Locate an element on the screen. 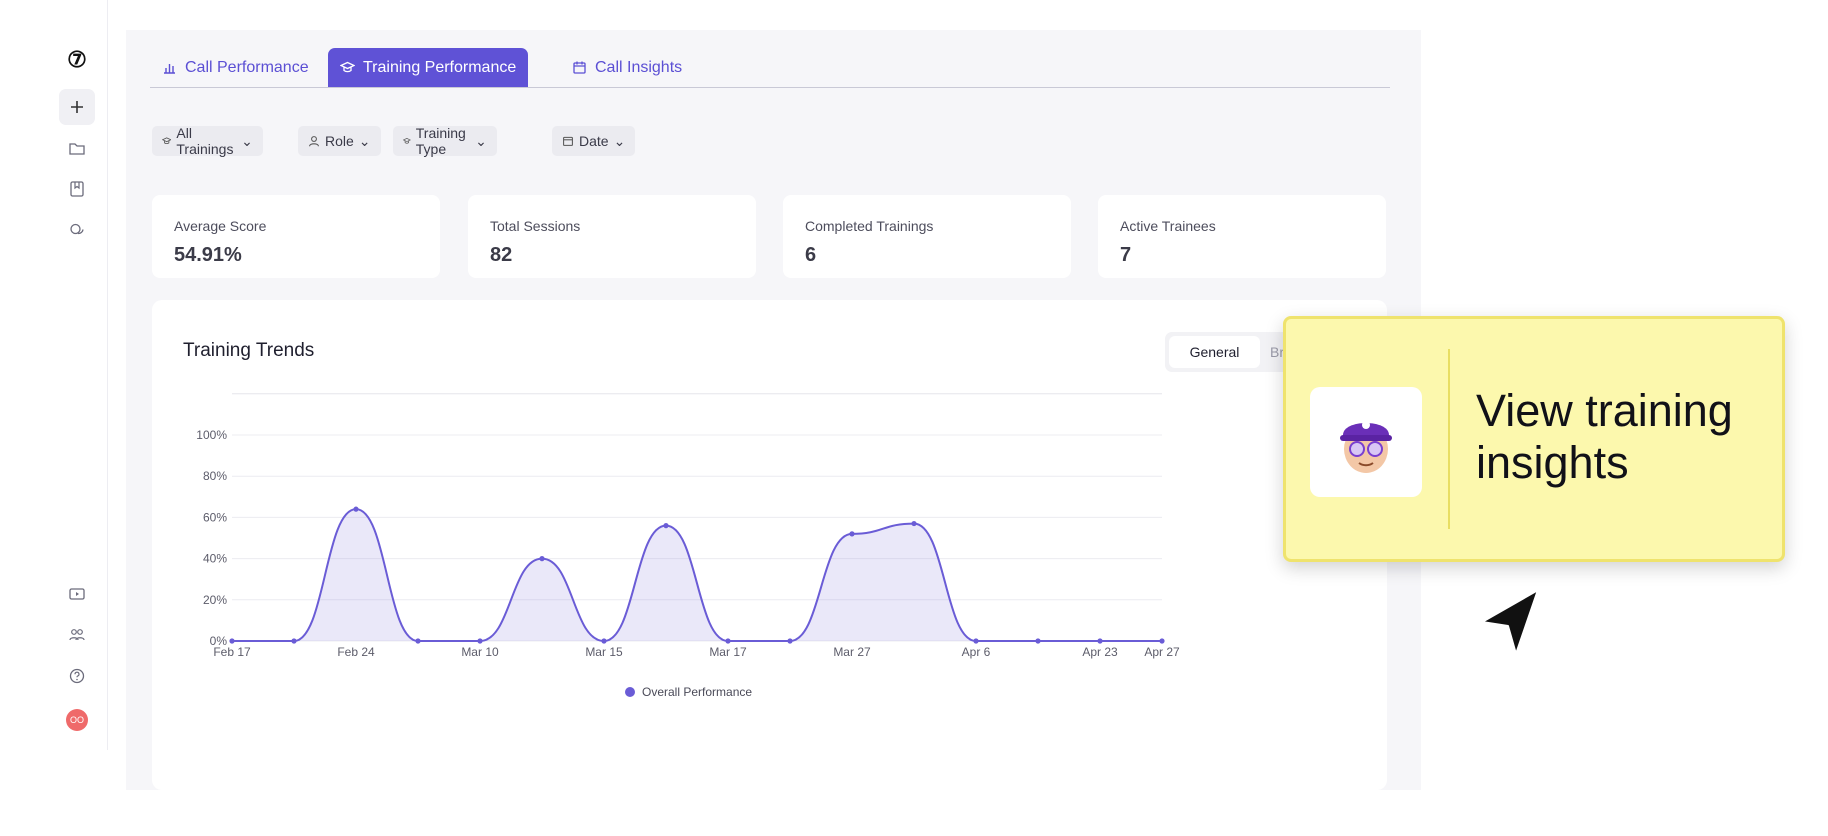  user-icon is located at coordinates (314, 141).